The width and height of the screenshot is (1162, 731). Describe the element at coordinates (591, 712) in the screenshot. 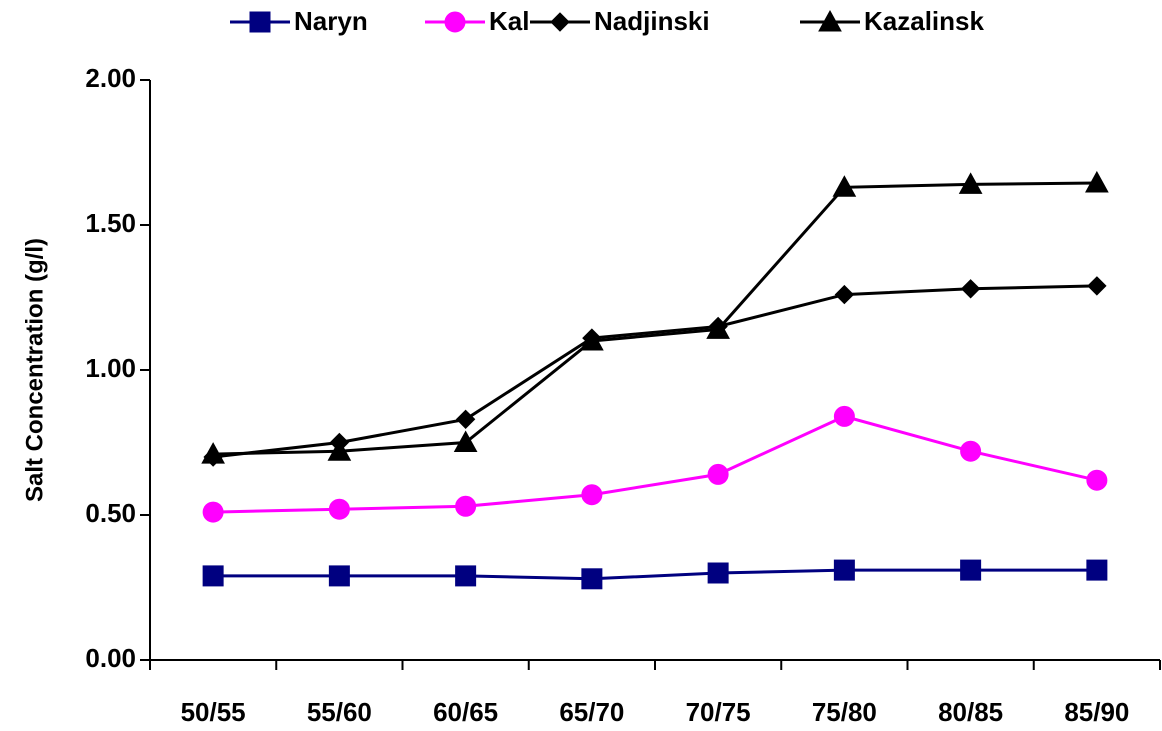

I see `x-tick-label: 65/70` at that location.